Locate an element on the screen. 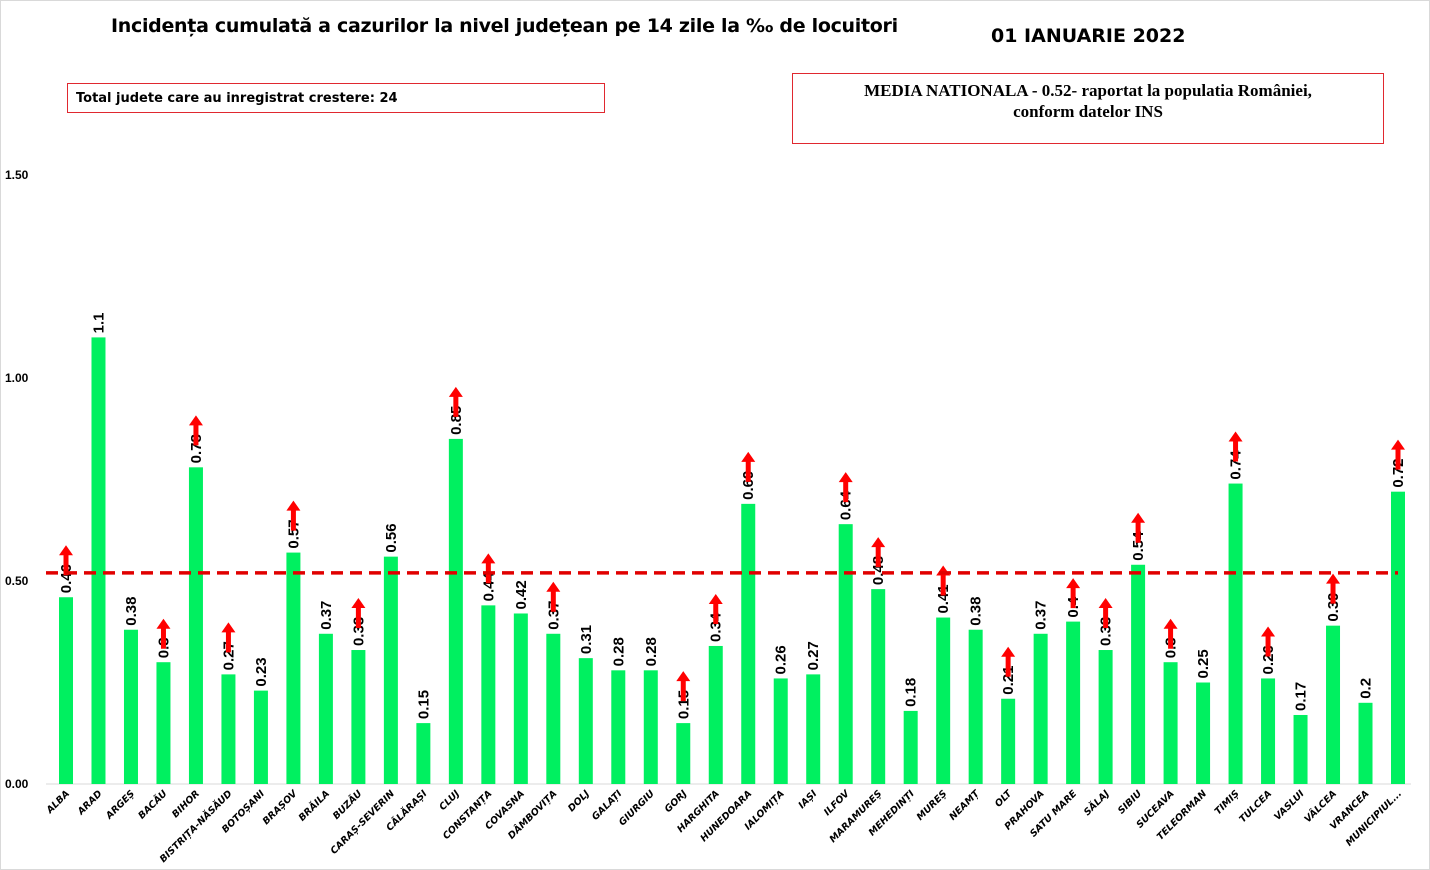 The image size is (1430, 870). y-tick-label: 1.00 is located at coordinates (17, 378).